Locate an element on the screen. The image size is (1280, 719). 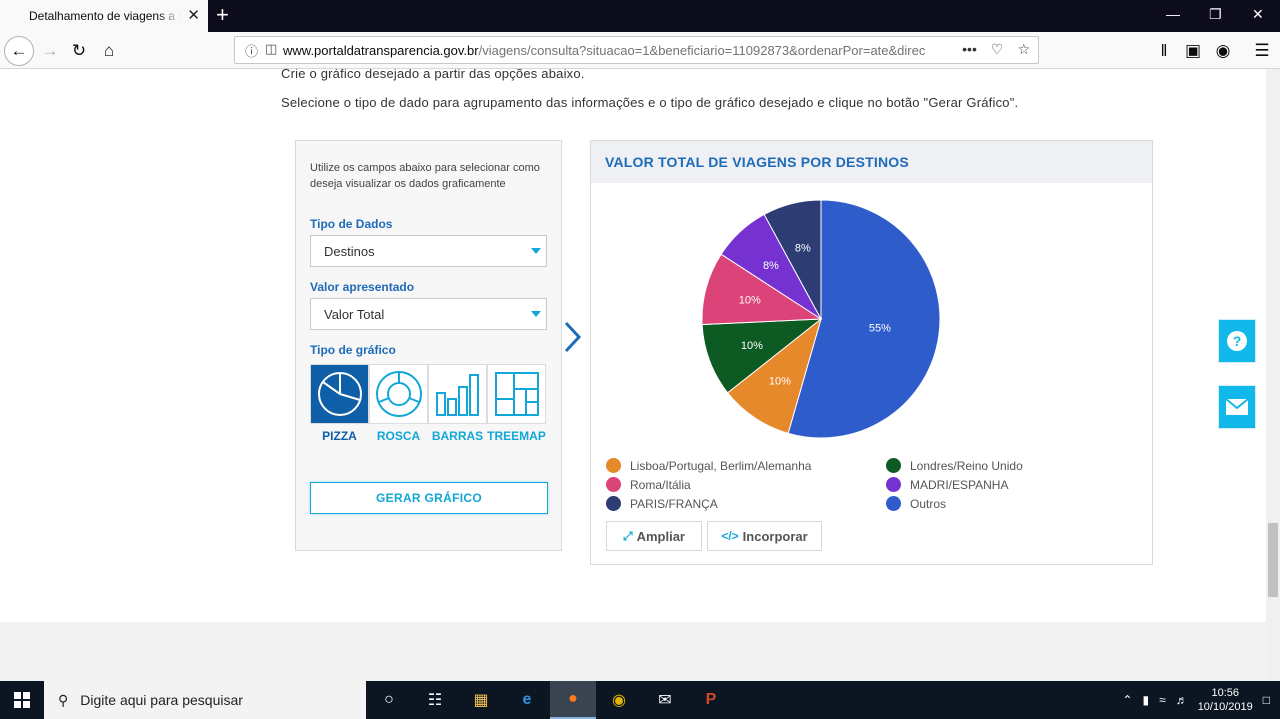
powerpoint-icon: P is located at coordinates (711, 699).